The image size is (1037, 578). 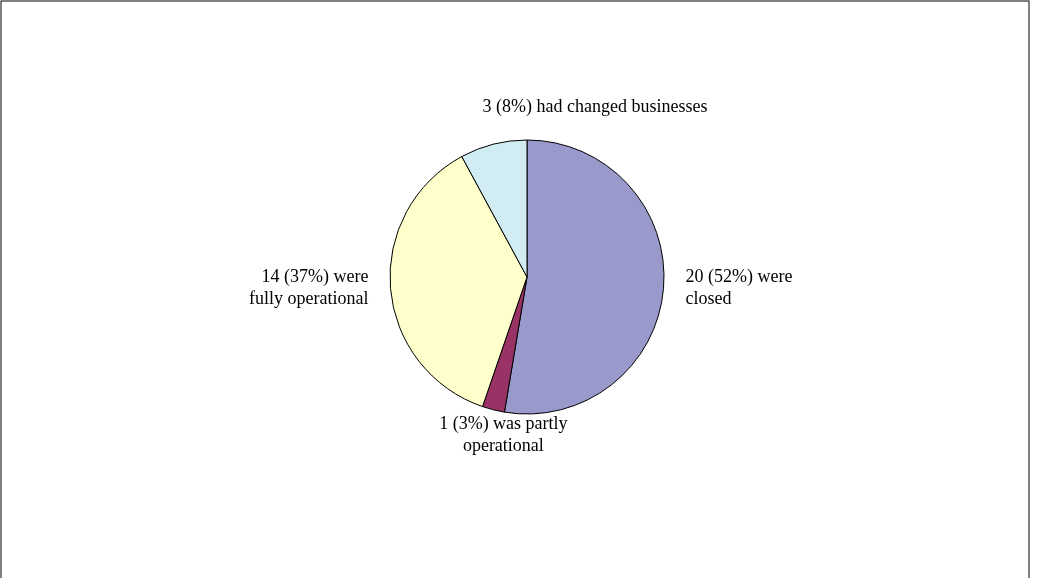 I want to click on slice-label: 1 (3%) was partly operational, so click(x=503, y=434).